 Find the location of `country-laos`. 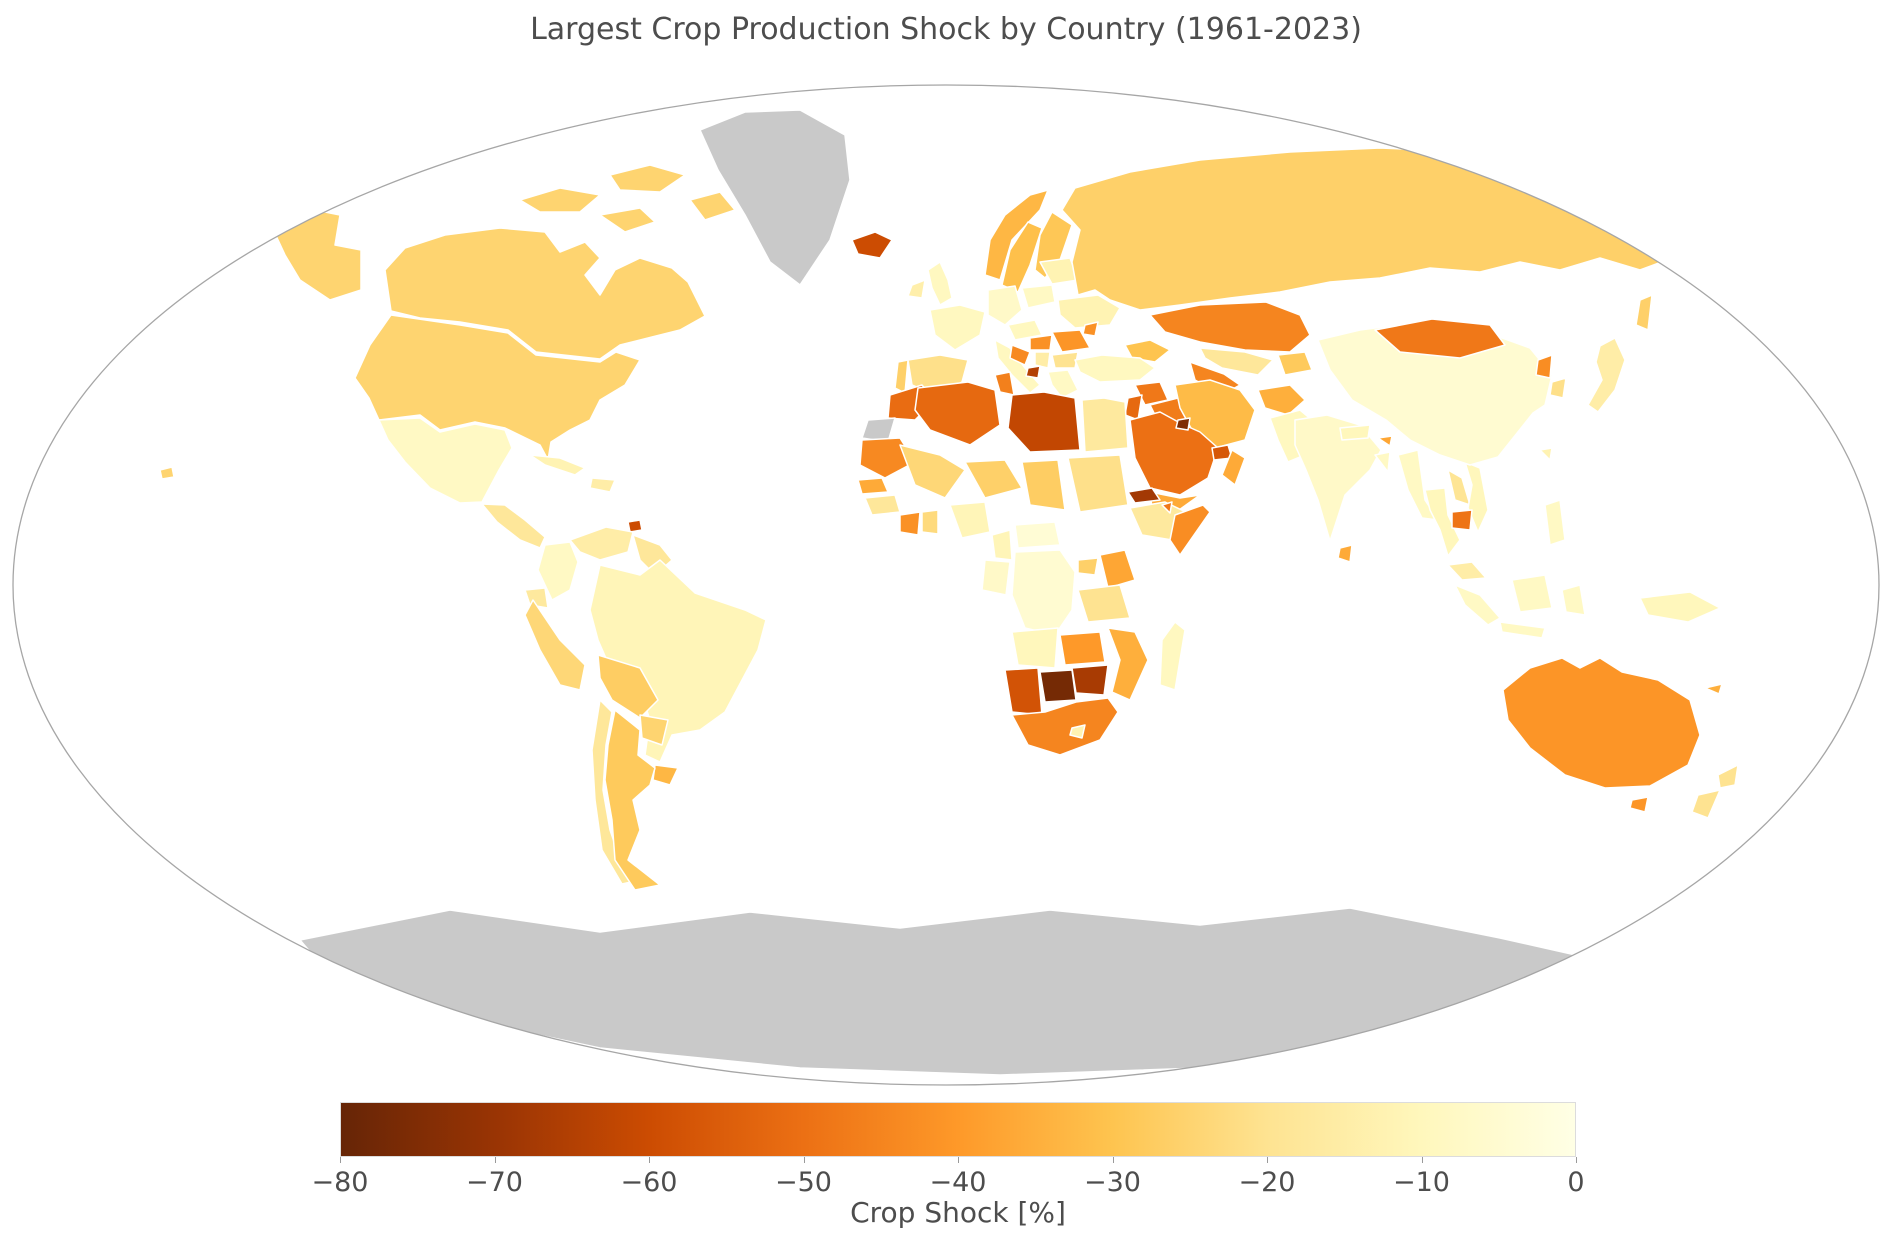

country-laos is located at coordinates (1459, 487).